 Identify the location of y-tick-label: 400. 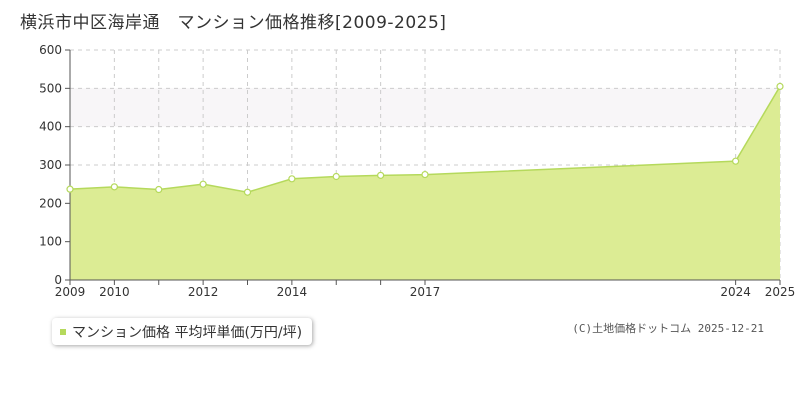
(50, 127).